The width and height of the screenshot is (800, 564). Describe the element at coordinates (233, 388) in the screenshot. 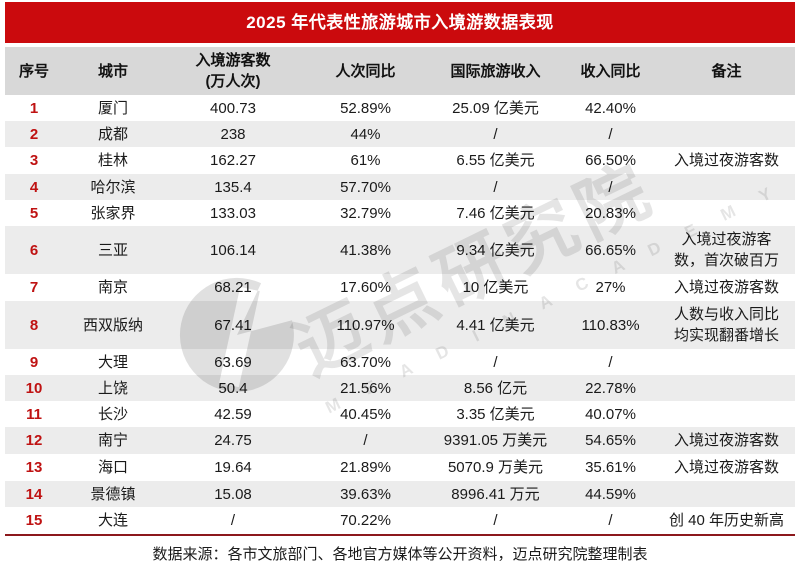

I see `cell-visitors: 50.4` at that location.